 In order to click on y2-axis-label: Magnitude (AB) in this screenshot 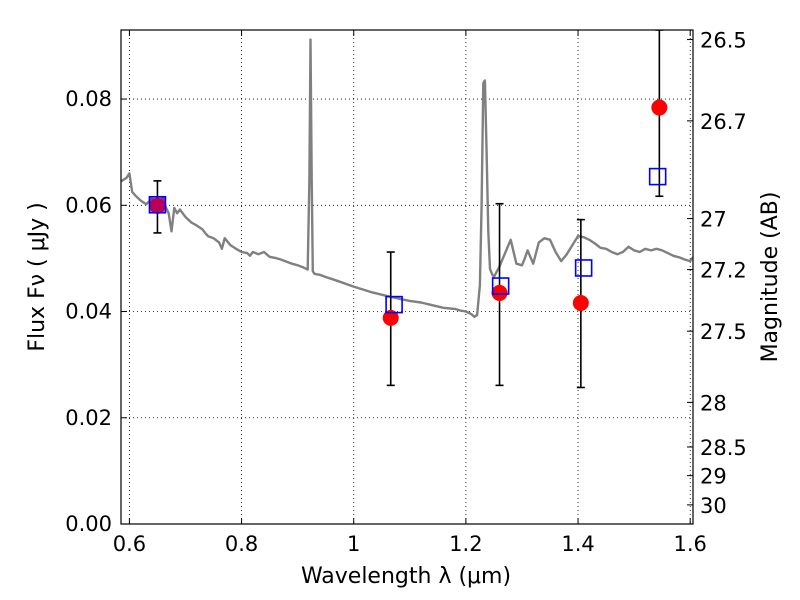, I will do `click(770, 277)`.